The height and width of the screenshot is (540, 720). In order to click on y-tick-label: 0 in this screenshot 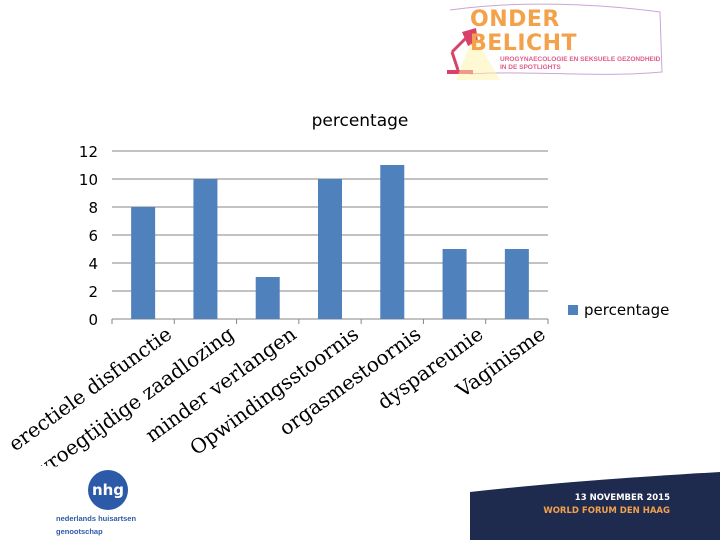, I will do `click(93, 320)`.